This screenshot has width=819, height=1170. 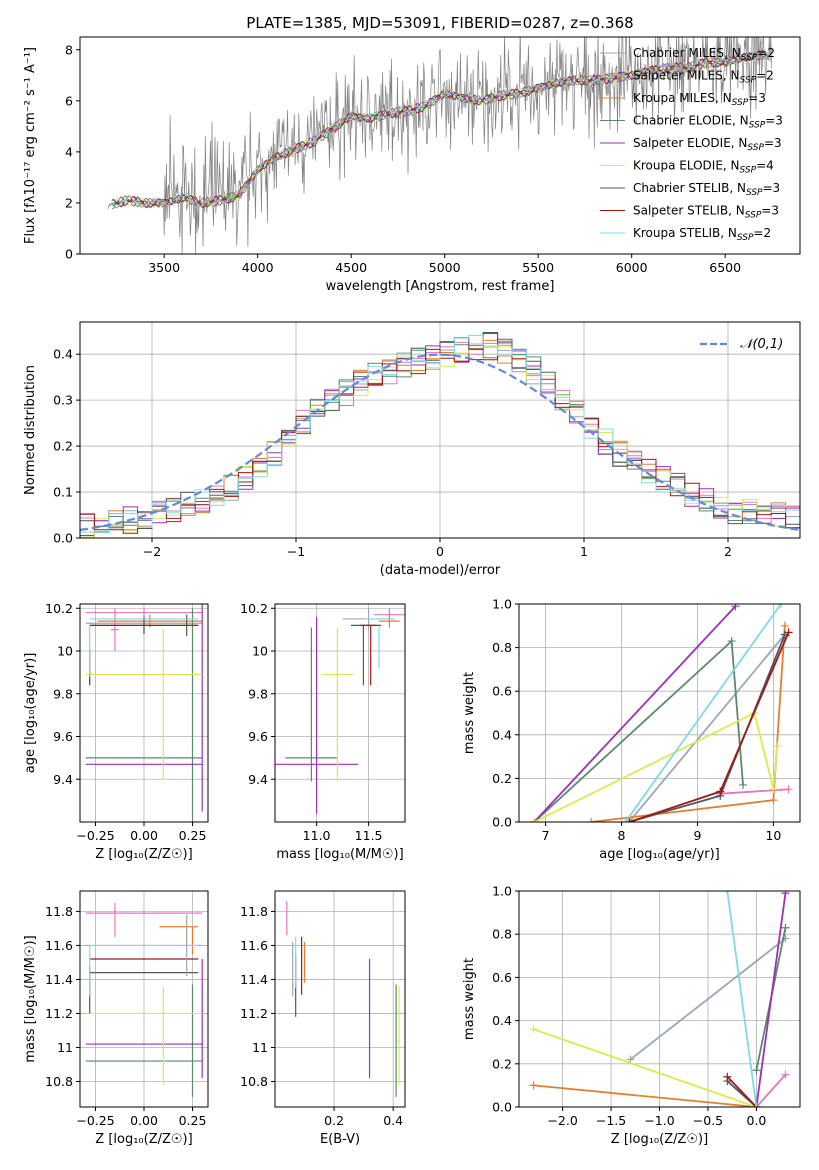 What do you see at coordinates (30, 998) in the screenshot?
I see `y-axis-label: mass [log₁₀(M/M☉)]` at bounding box center [30, 998].